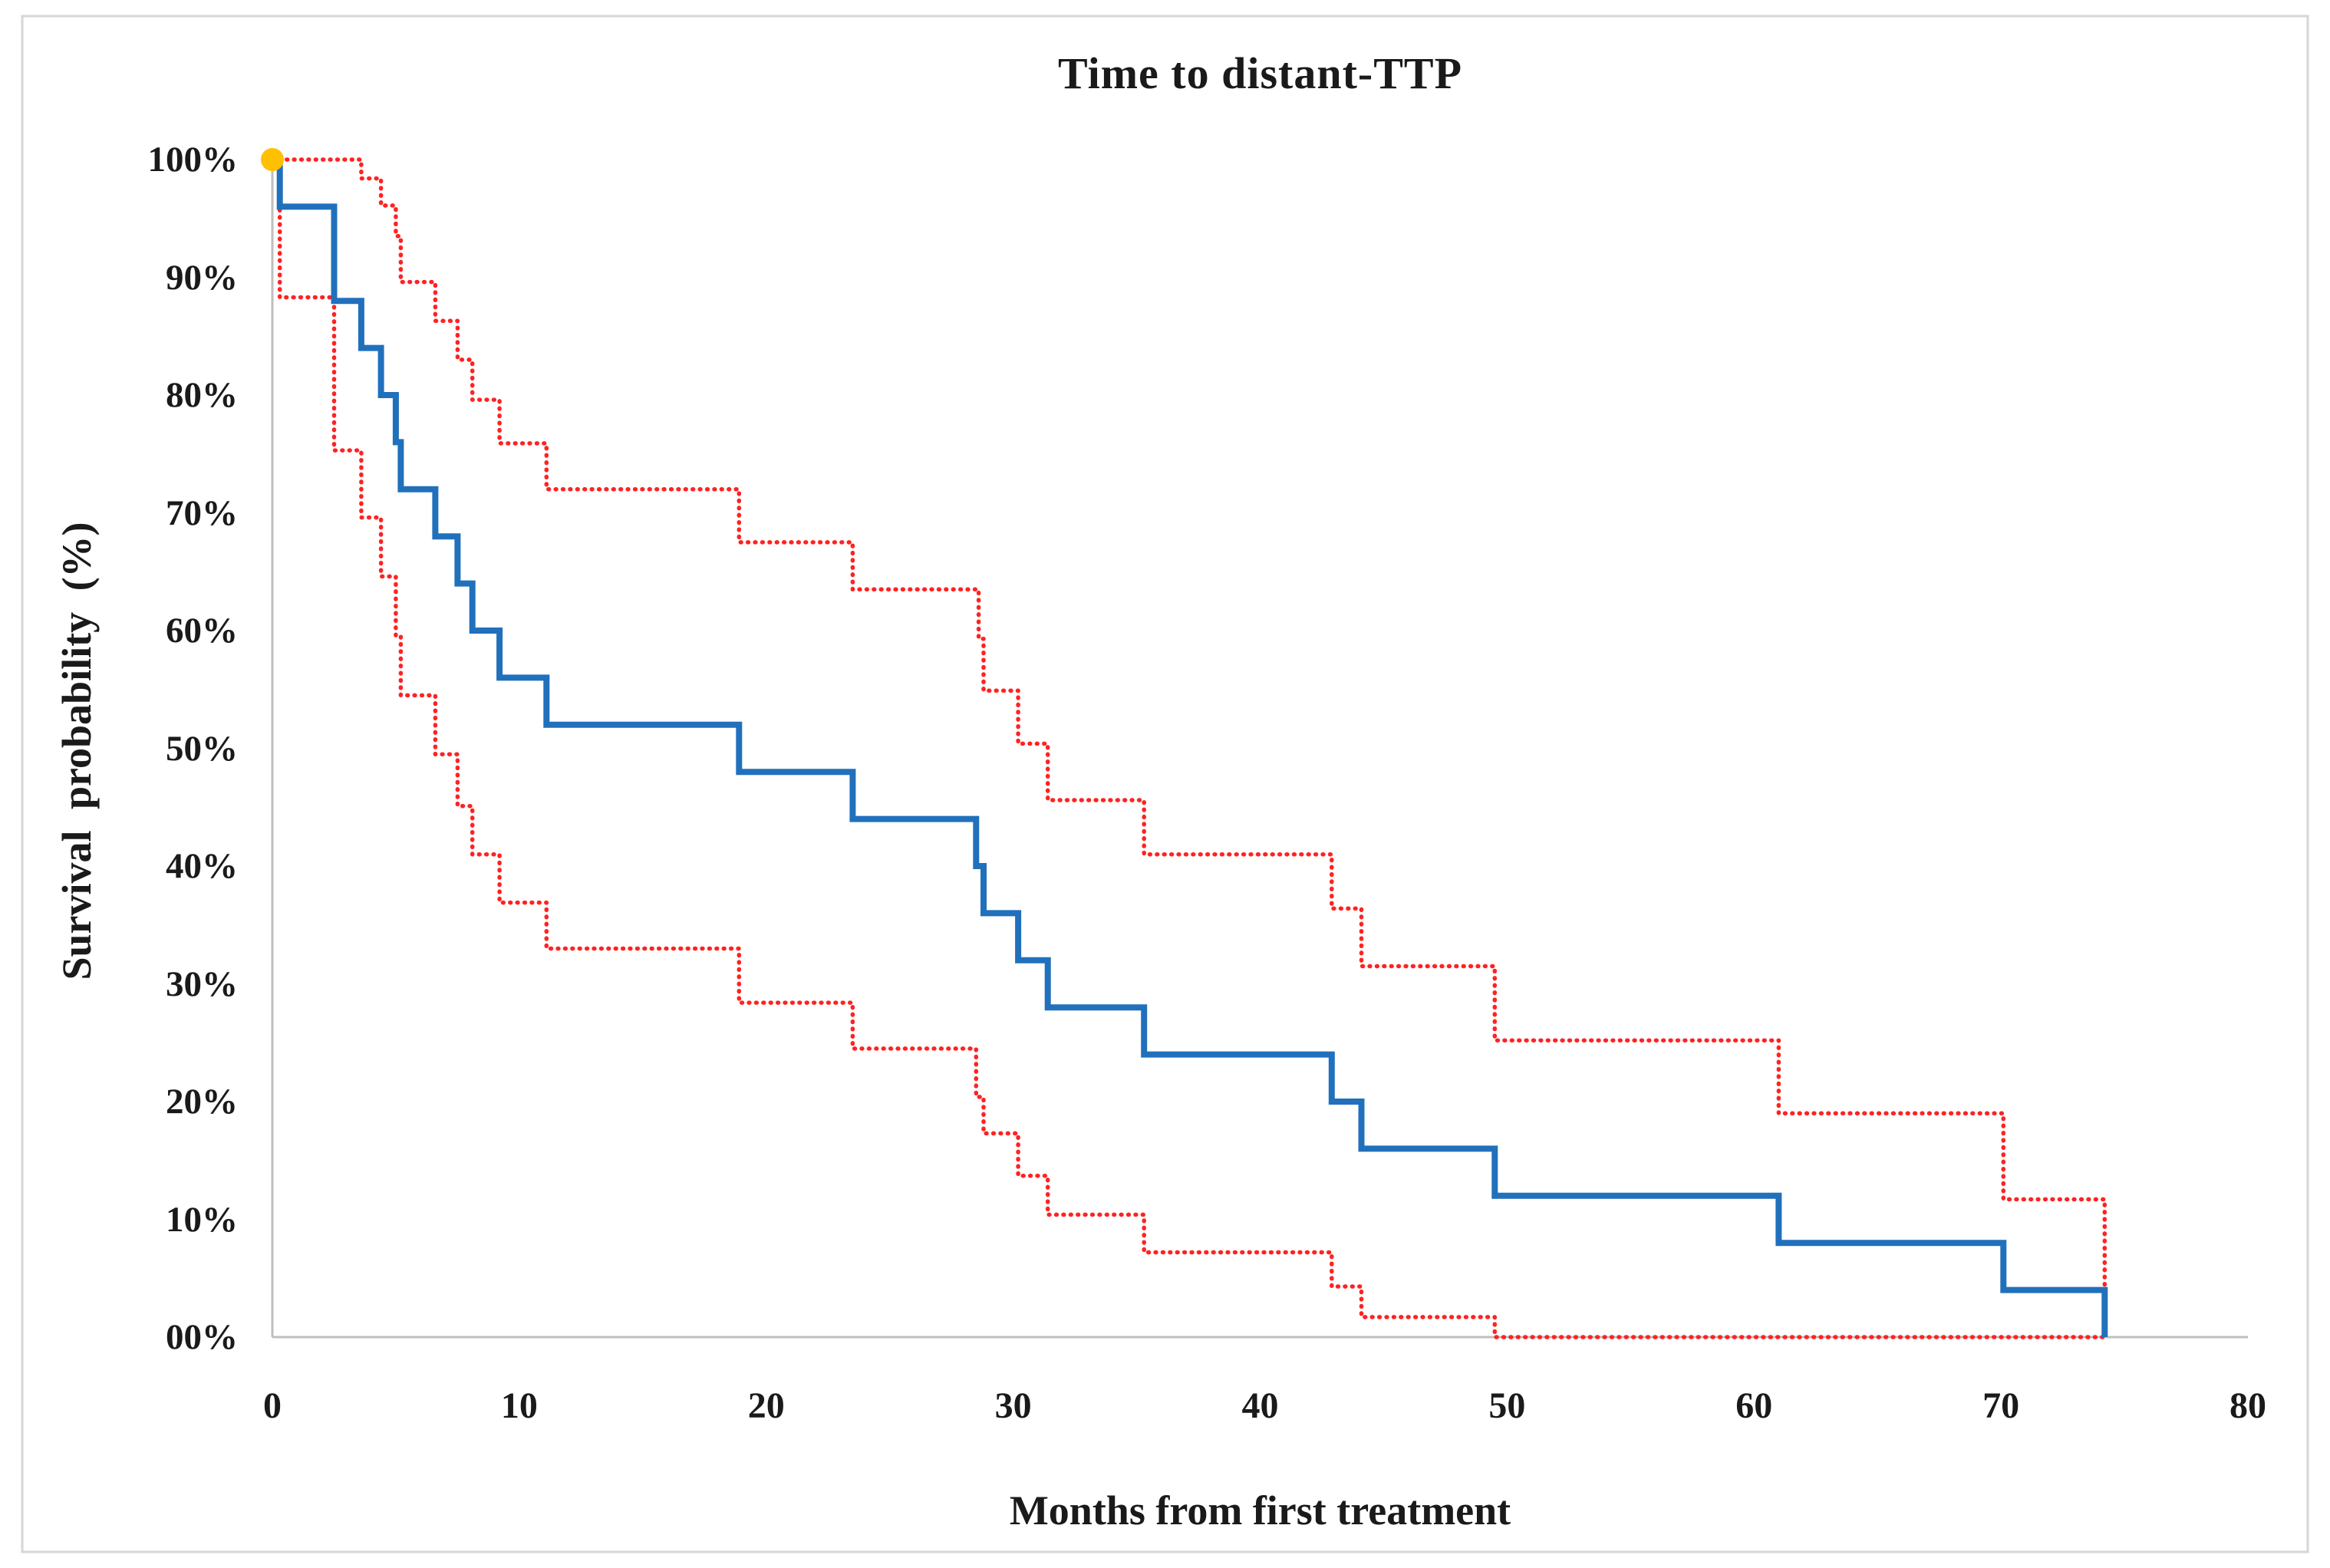 The height and width of the screenshot is (1568, 2330). Describe the element at coordinates (202, 631) in the screenshot. I see `y-tick-label: 60%` at that location.